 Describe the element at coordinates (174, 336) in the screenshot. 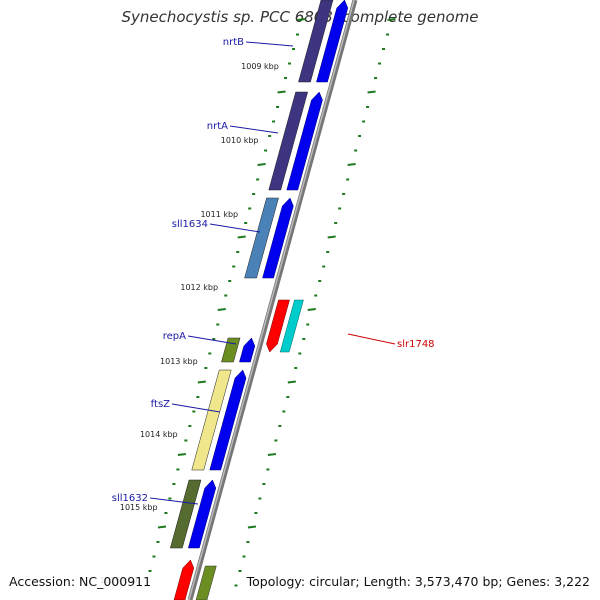

I see `gene-label-repa: repA` at that location.